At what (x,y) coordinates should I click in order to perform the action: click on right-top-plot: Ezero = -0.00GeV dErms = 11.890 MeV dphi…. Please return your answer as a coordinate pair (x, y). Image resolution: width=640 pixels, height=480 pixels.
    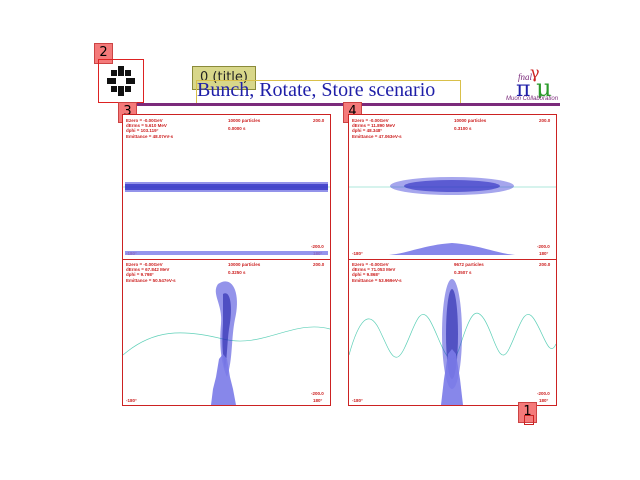
    Looking at the image, I should click on (452, 187).